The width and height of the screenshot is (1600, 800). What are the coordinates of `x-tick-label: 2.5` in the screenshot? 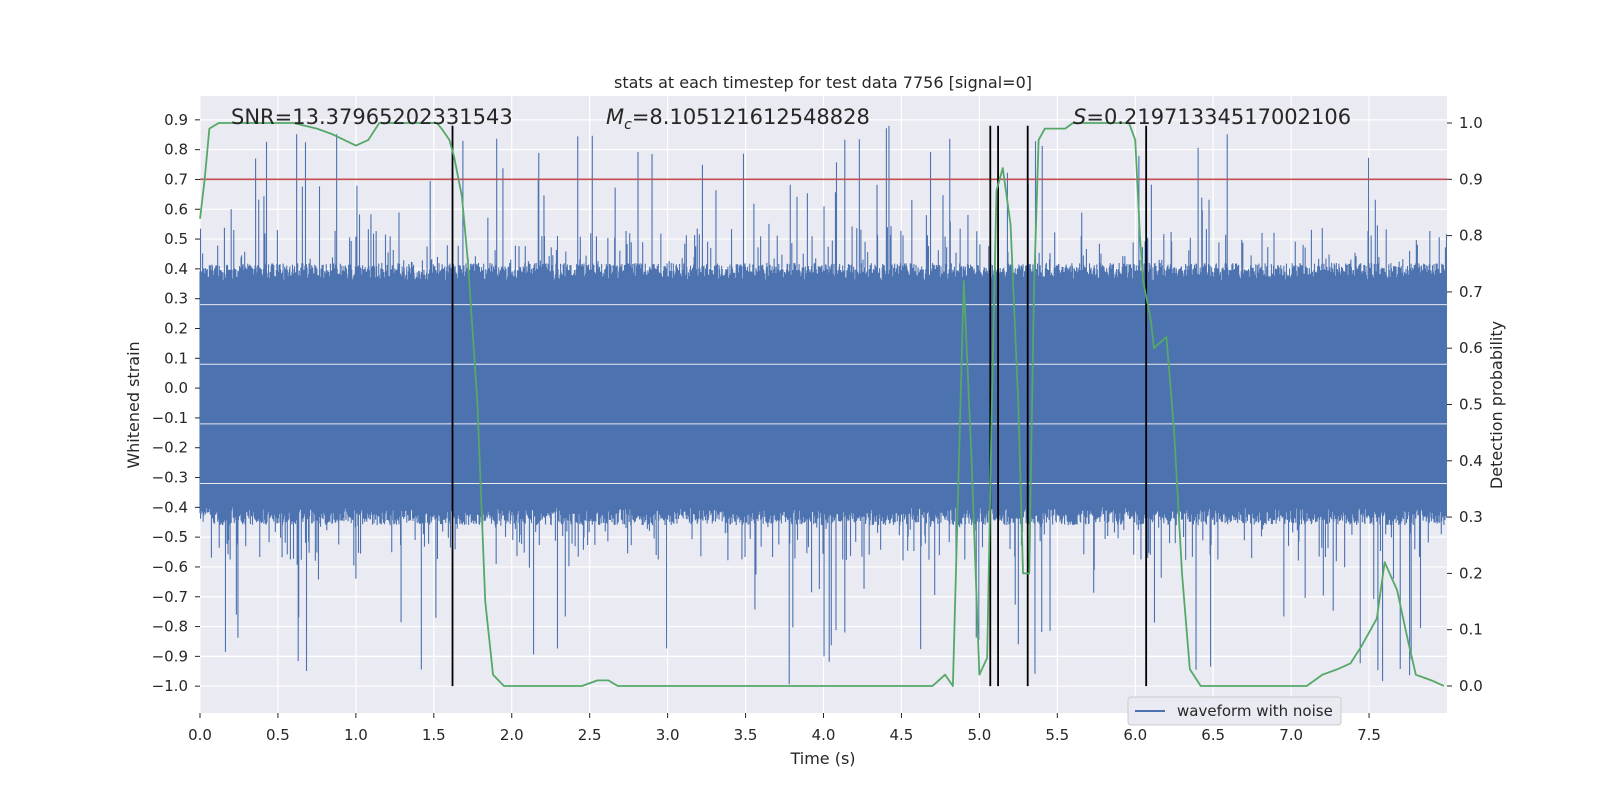 It's located at (590, 735).